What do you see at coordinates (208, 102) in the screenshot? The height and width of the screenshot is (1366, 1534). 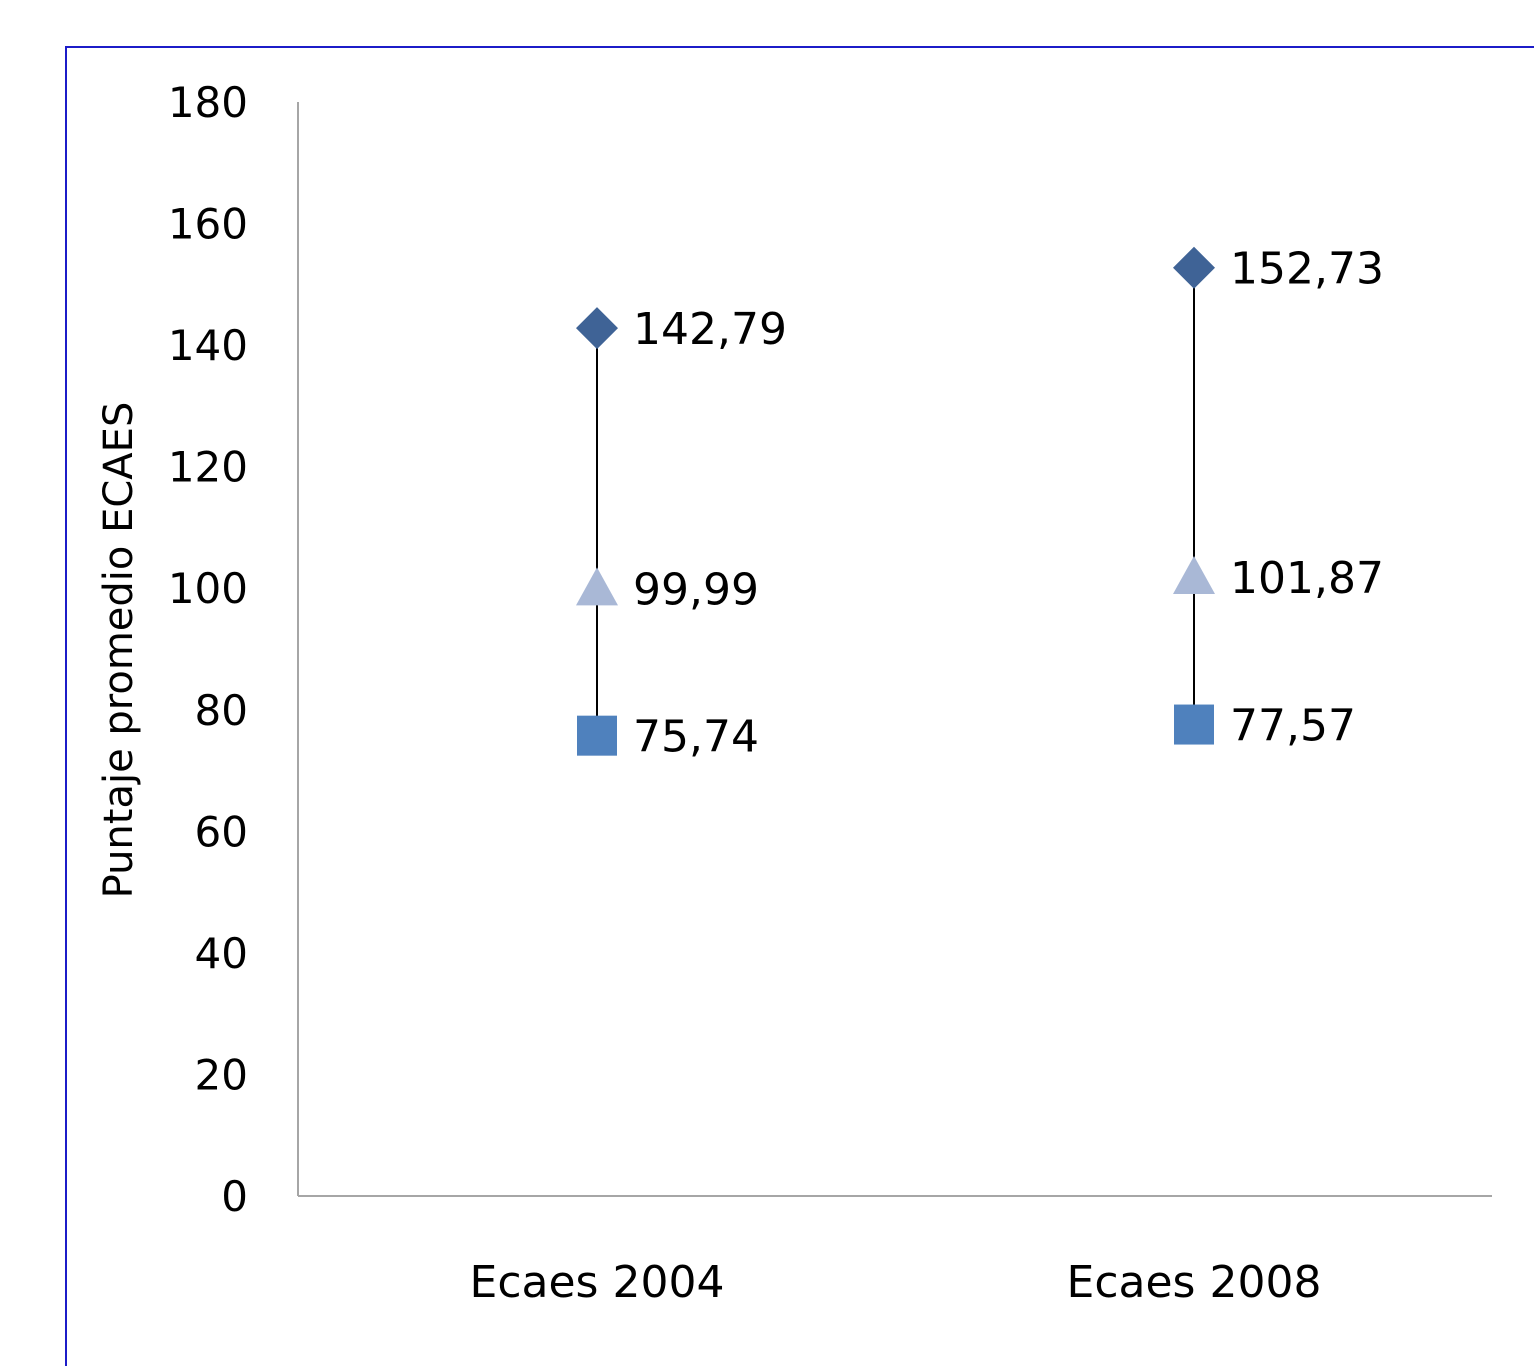 I see `y-tick-label: 180` at bounding box center [208, 102].